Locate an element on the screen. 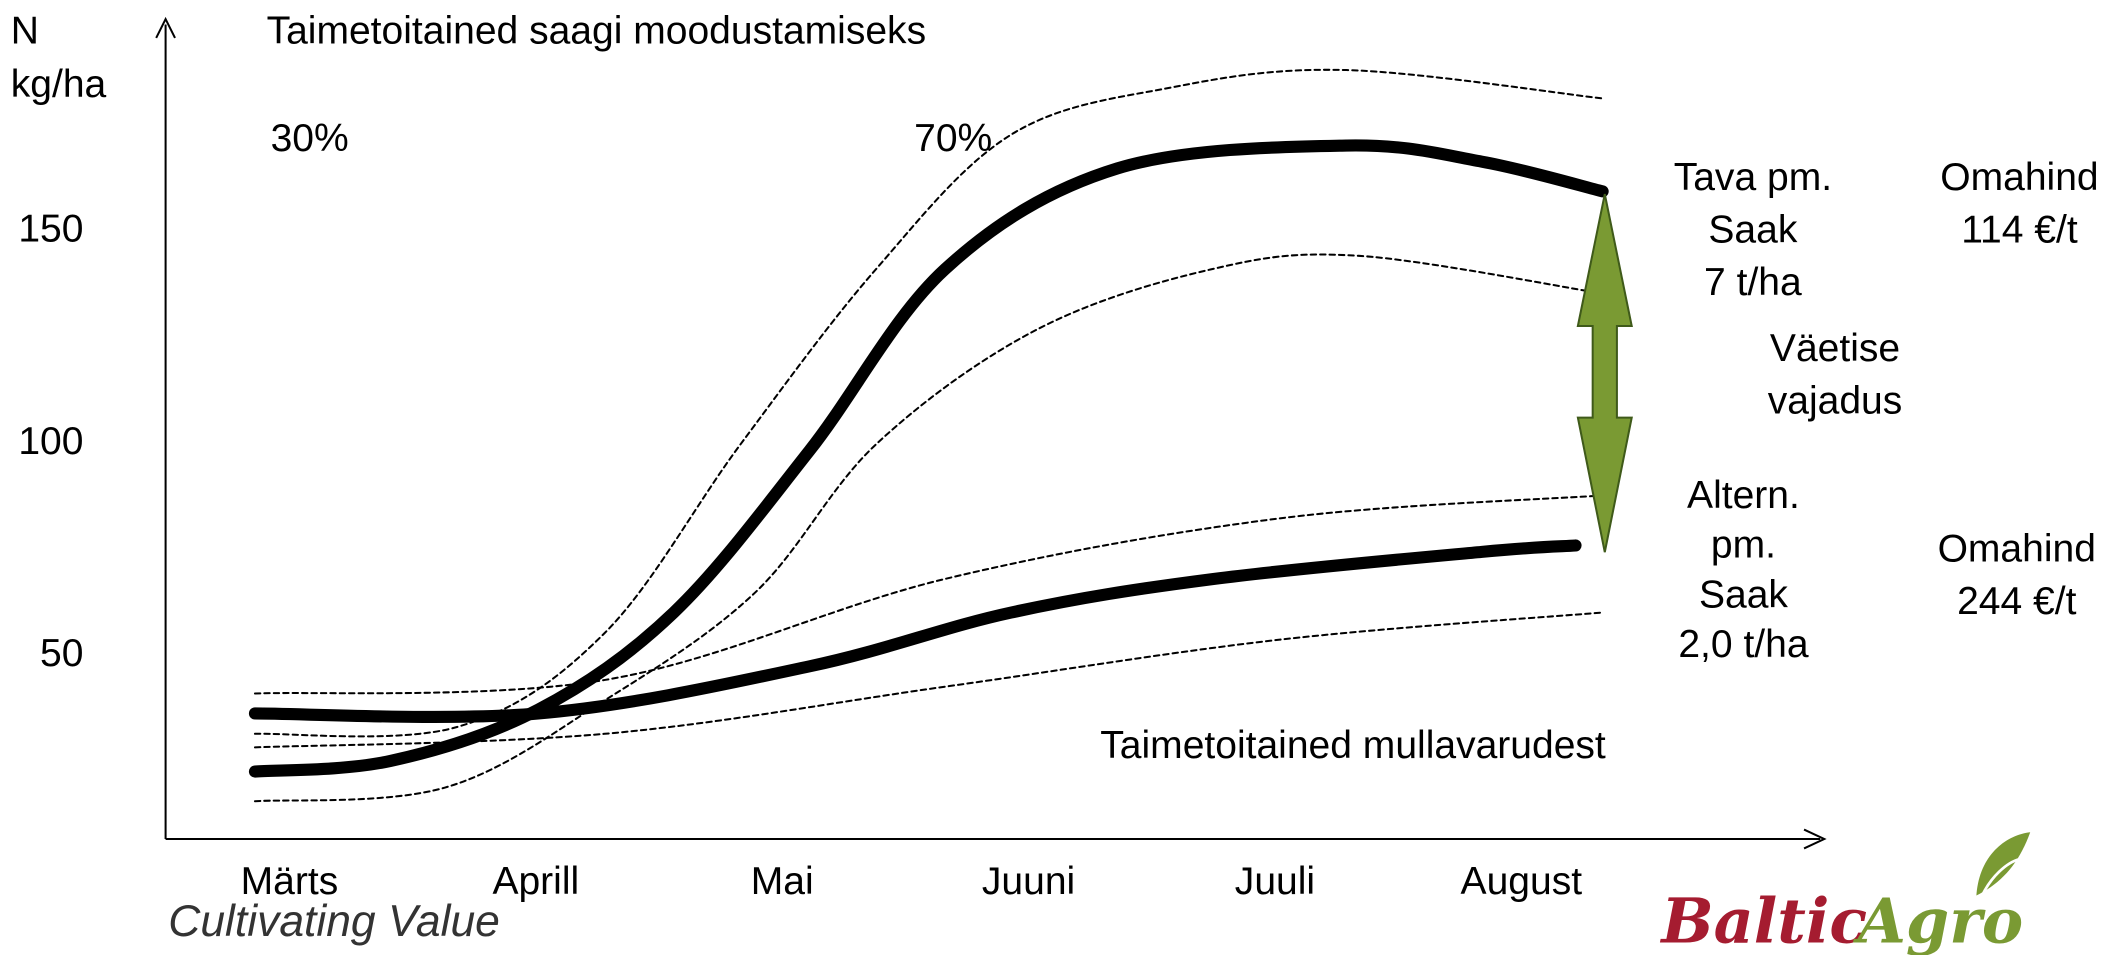 The width and height of the screenshot is (2111, 955). x-tick-label: Aprill is located at coordinates (535, 881).